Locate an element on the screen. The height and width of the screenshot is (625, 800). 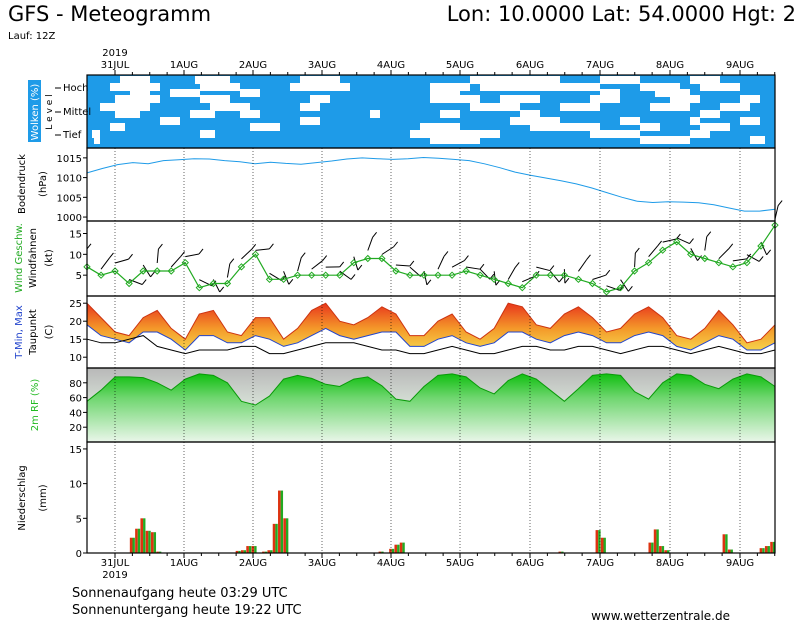
wind-tick-10: 10 is located at coordinates (75, 255).